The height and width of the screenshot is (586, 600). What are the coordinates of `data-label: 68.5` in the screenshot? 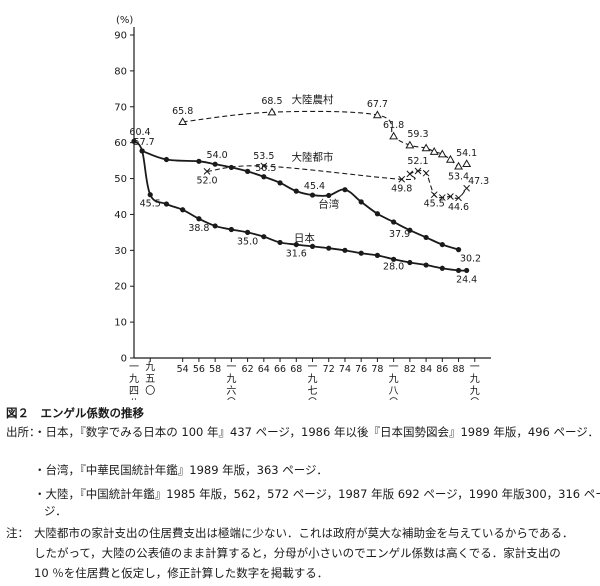 It's located at (271, 101).